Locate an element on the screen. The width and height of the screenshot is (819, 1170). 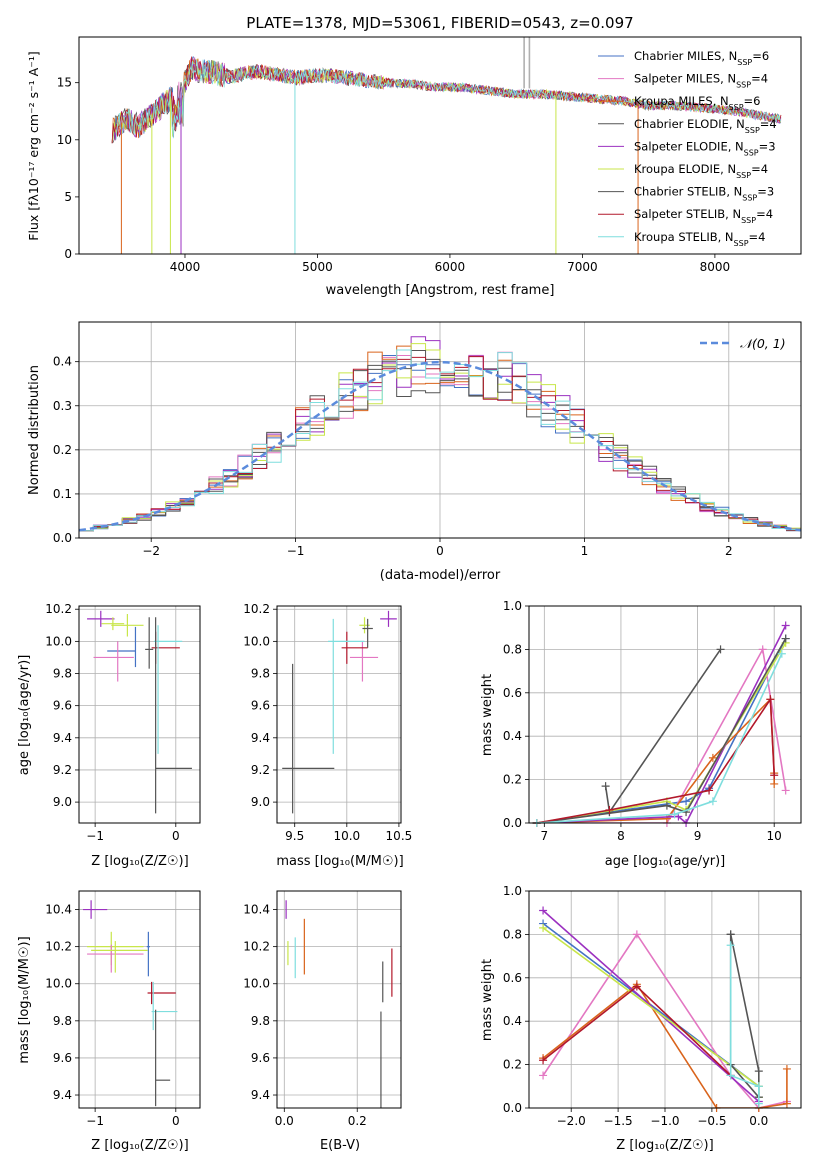
mw-z-xlabel: Z [log₁₀(Z/Z☉)] is located at coordinates (664, 1145).